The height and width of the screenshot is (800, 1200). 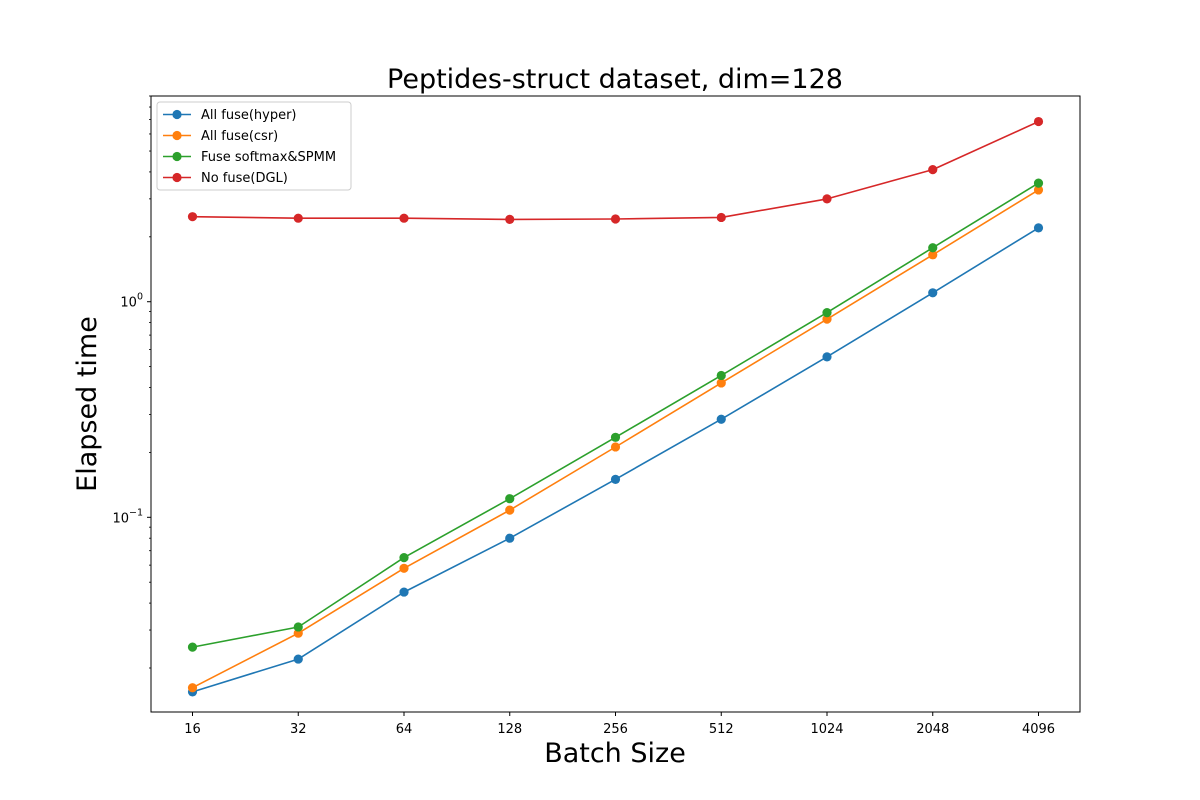 I want to click on x-axis-title: Batch Size, so click(x=615, y=753).